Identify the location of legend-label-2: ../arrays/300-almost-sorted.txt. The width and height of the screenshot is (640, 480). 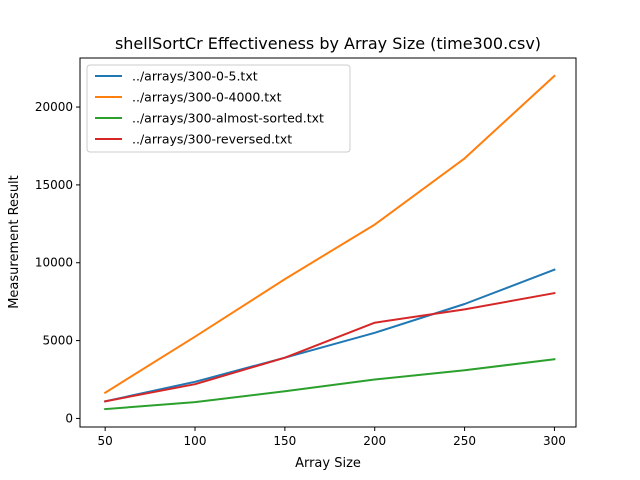
(228, 118).